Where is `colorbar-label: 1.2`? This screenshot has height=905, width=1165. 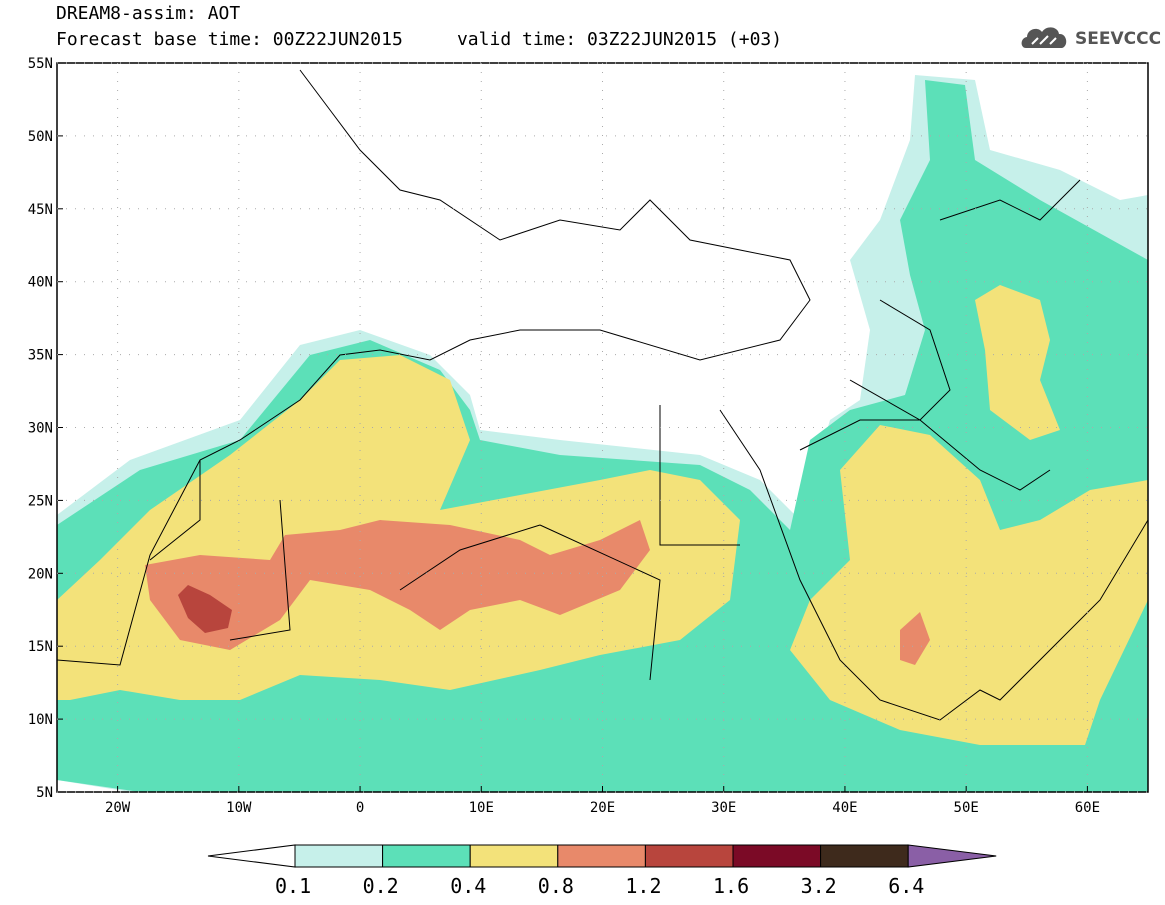 colorbar-label: 1.2 is located at coordinates (643, 886).